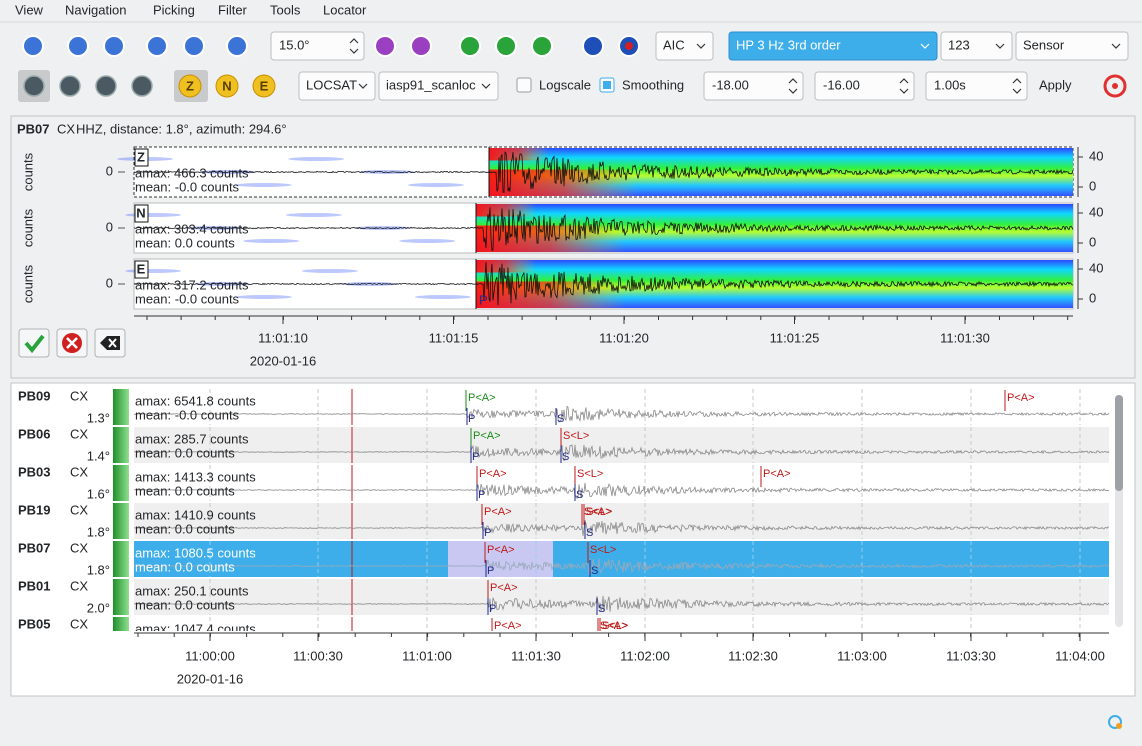 The height and width of the screenshot is (746, 1142). I want to click on combo-value: HP 3 Hz 3rd order, so click(788, 44).